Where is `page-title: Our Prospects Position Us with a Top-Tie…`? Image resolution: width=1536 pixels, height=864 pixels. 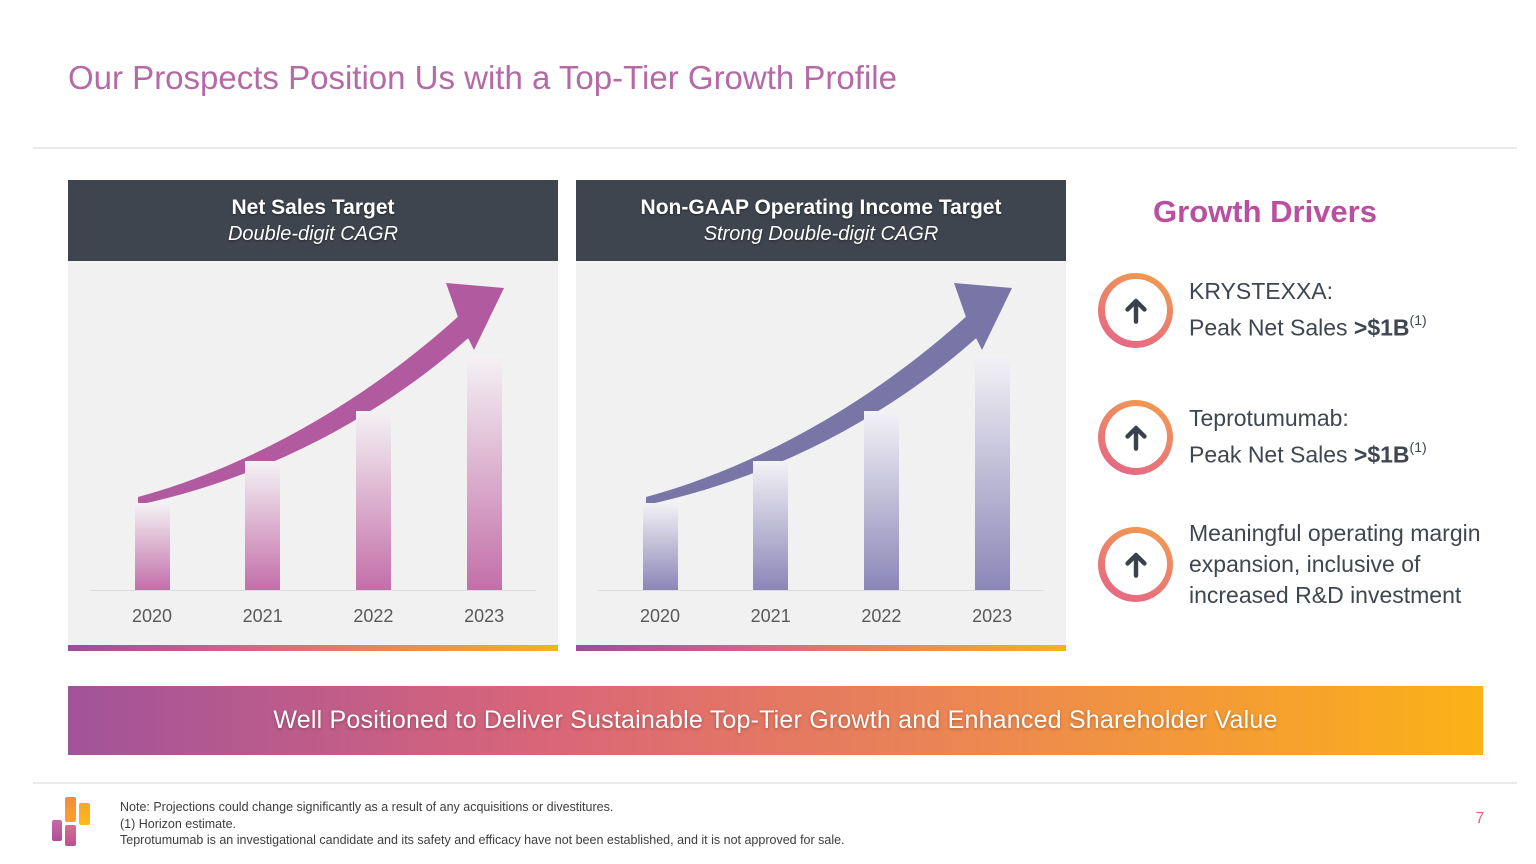 page-title: Our Prospects Position Us with a Top-Tie… is located at coordinates (482, 77).